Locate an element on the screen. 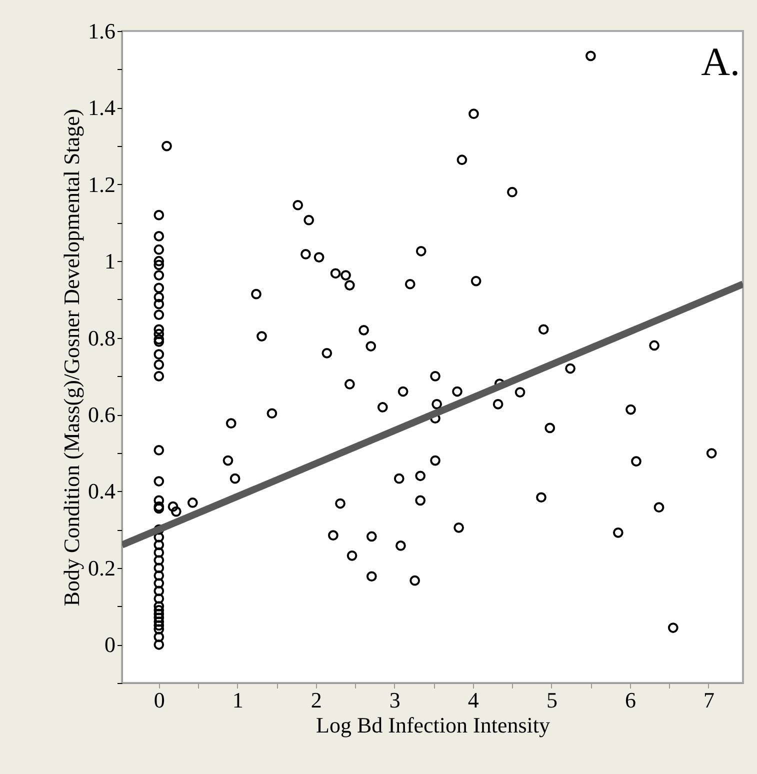  x-tick-label: 0 is located at coordinates (159, 700).